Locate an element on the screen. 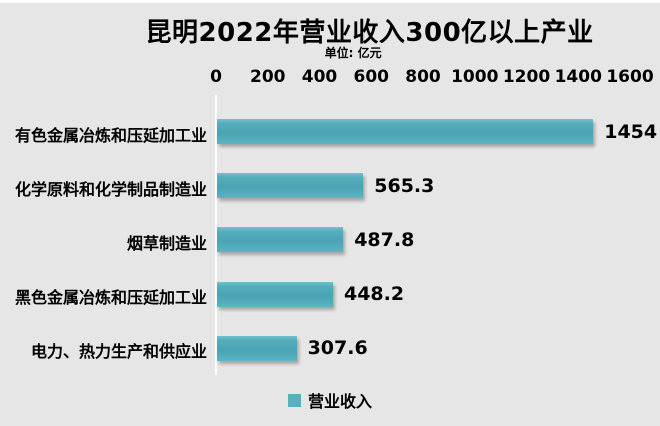 Image resolution: width=660 pixels, height=426 pixels. chart-title: 昆明2022年营业收入300亿以上产业 is located at coordinates (369, 33).